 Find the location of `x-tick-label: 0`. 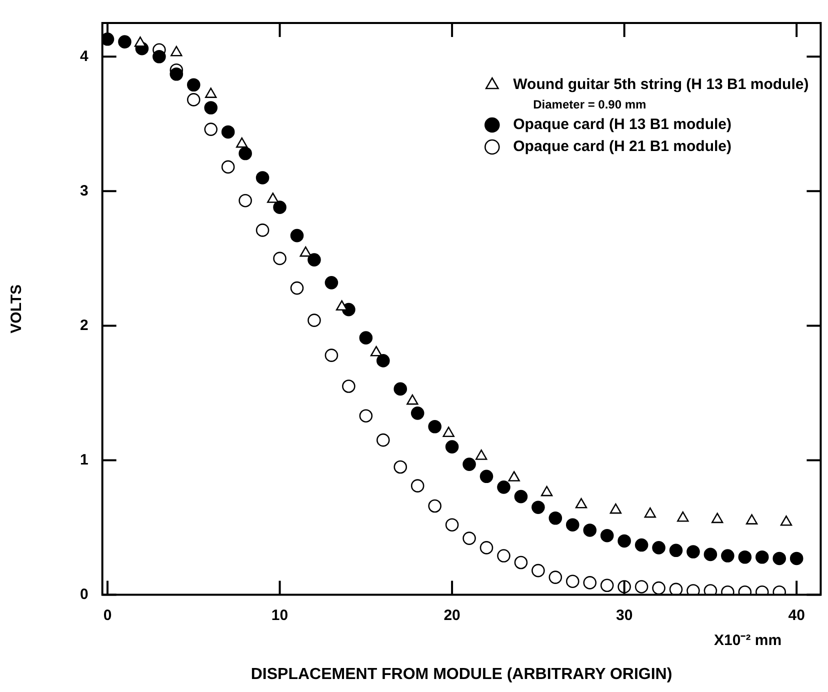

x-tick-label: 0 is located at coordinates (107, 615).